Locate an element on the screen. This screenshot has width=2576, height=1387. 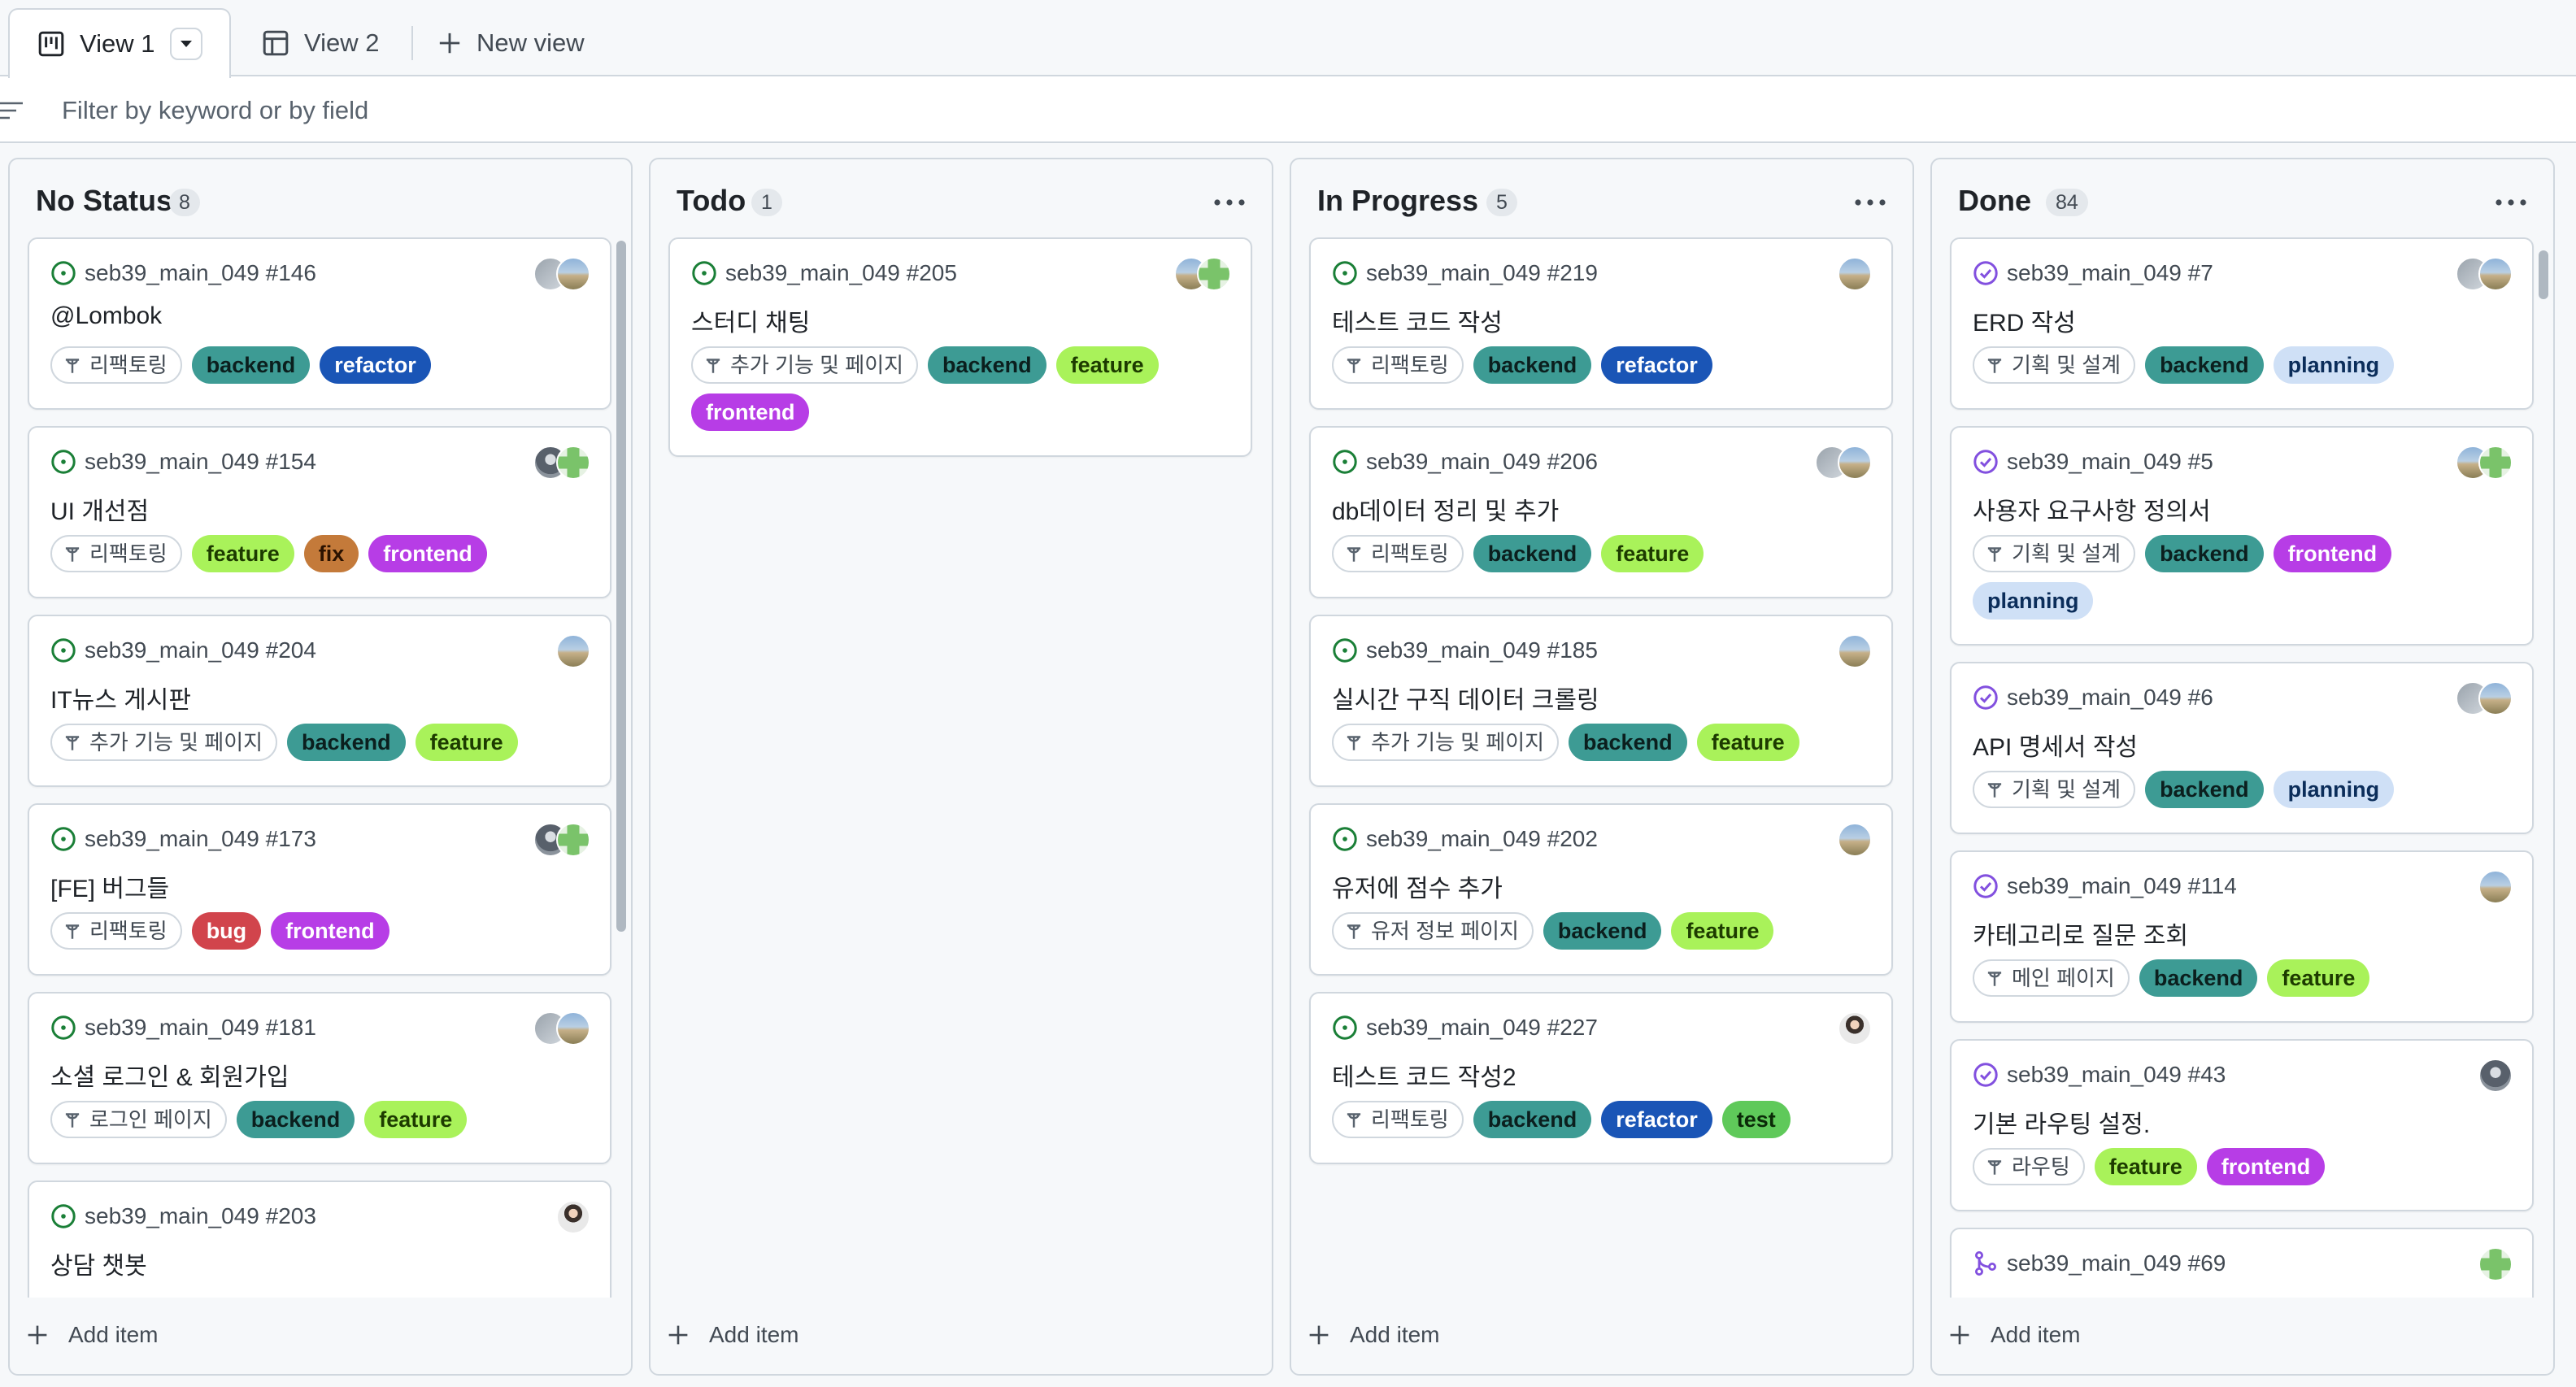
issue-title: 소셜 로그인 & 회원가입 is located at coordinates (170, 1078).